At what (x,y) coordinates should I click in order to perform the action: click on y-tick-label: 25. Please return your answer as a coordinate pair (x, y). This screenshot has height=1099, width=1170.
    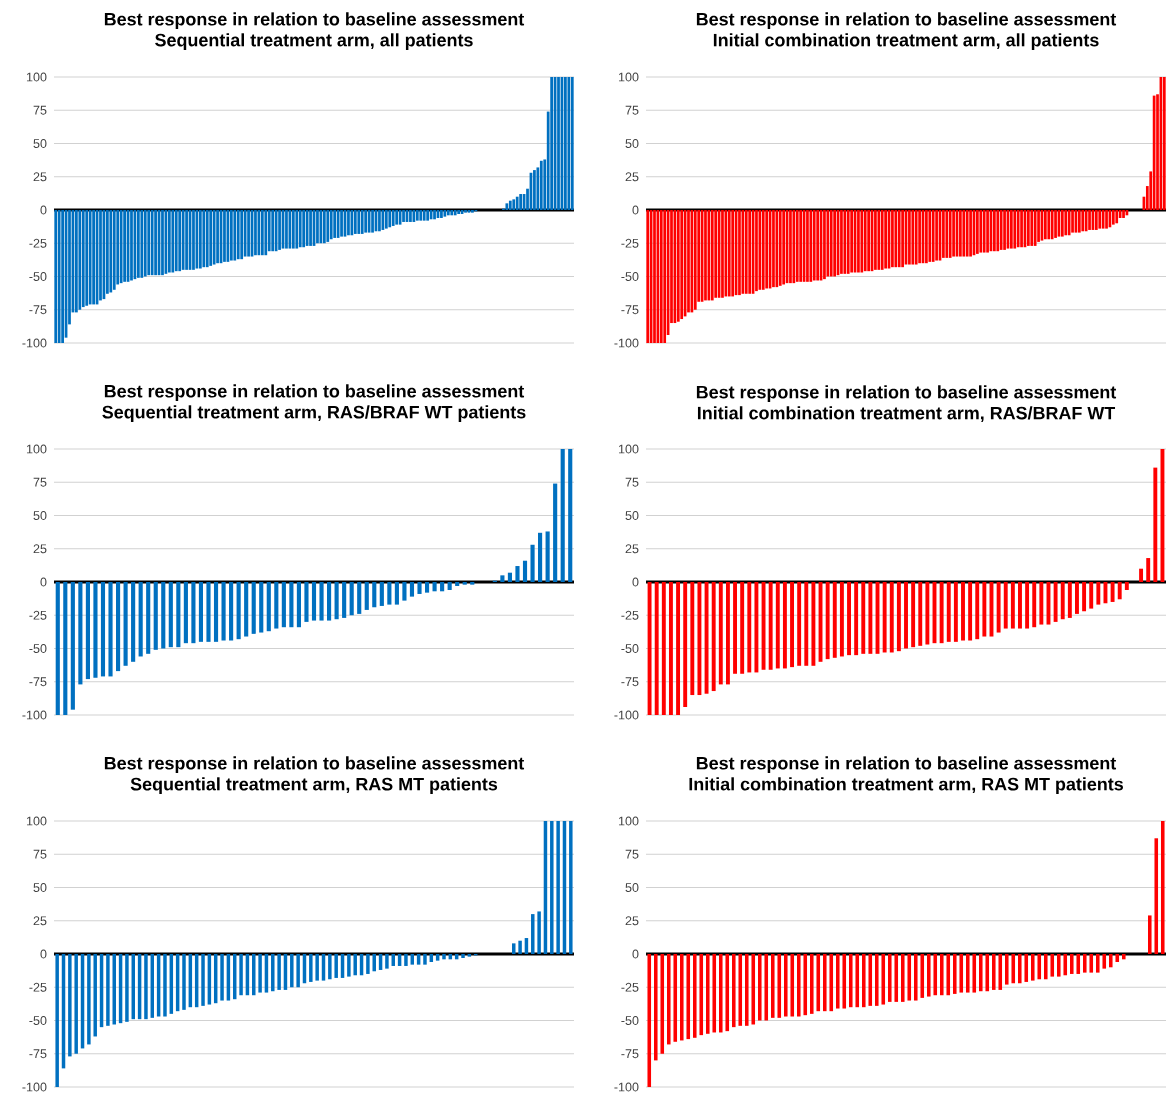
    Looking at the image, I should click on (40, 177).